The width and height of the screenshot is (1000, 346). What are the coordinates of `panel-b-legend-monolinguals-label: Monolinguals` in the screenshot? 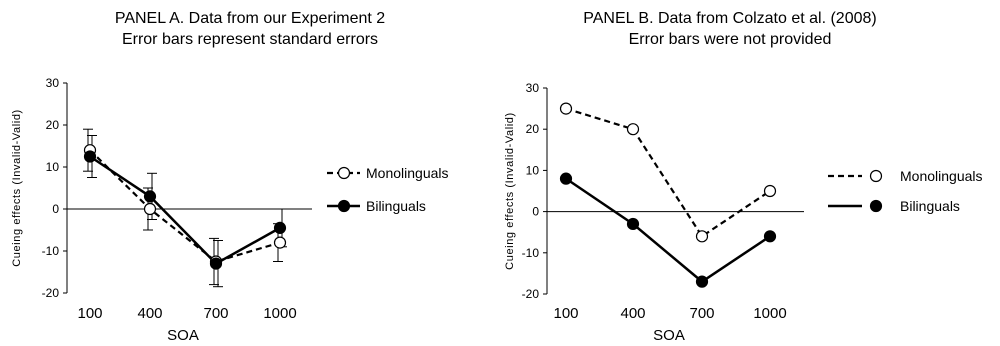 It's located at (941, 176).